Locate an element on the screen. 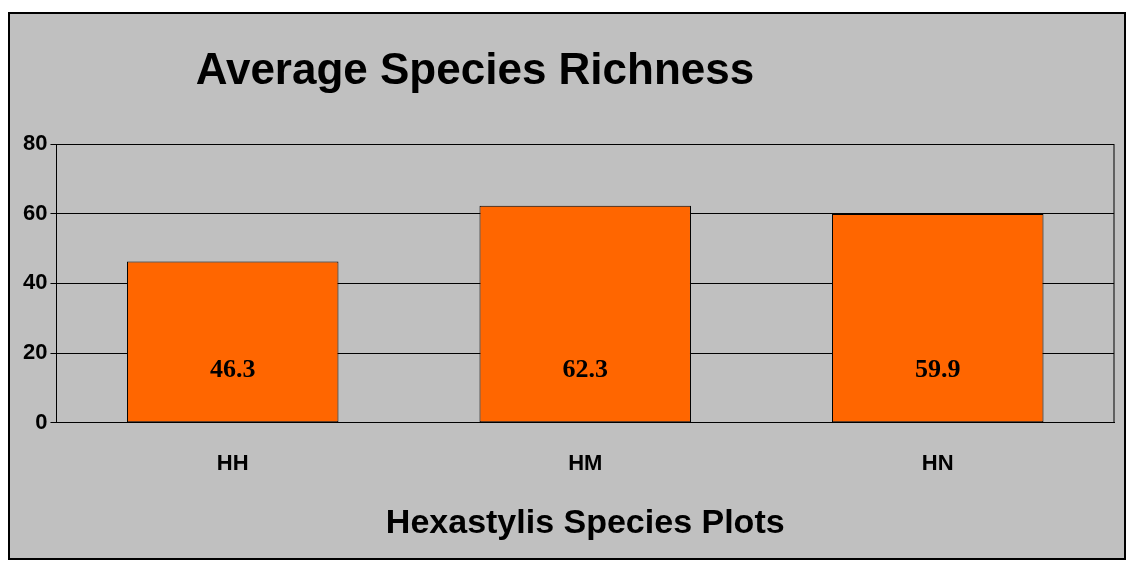 The image size is (1128, 562). y-tick-label: 0 is located at coordinates (41, 421).